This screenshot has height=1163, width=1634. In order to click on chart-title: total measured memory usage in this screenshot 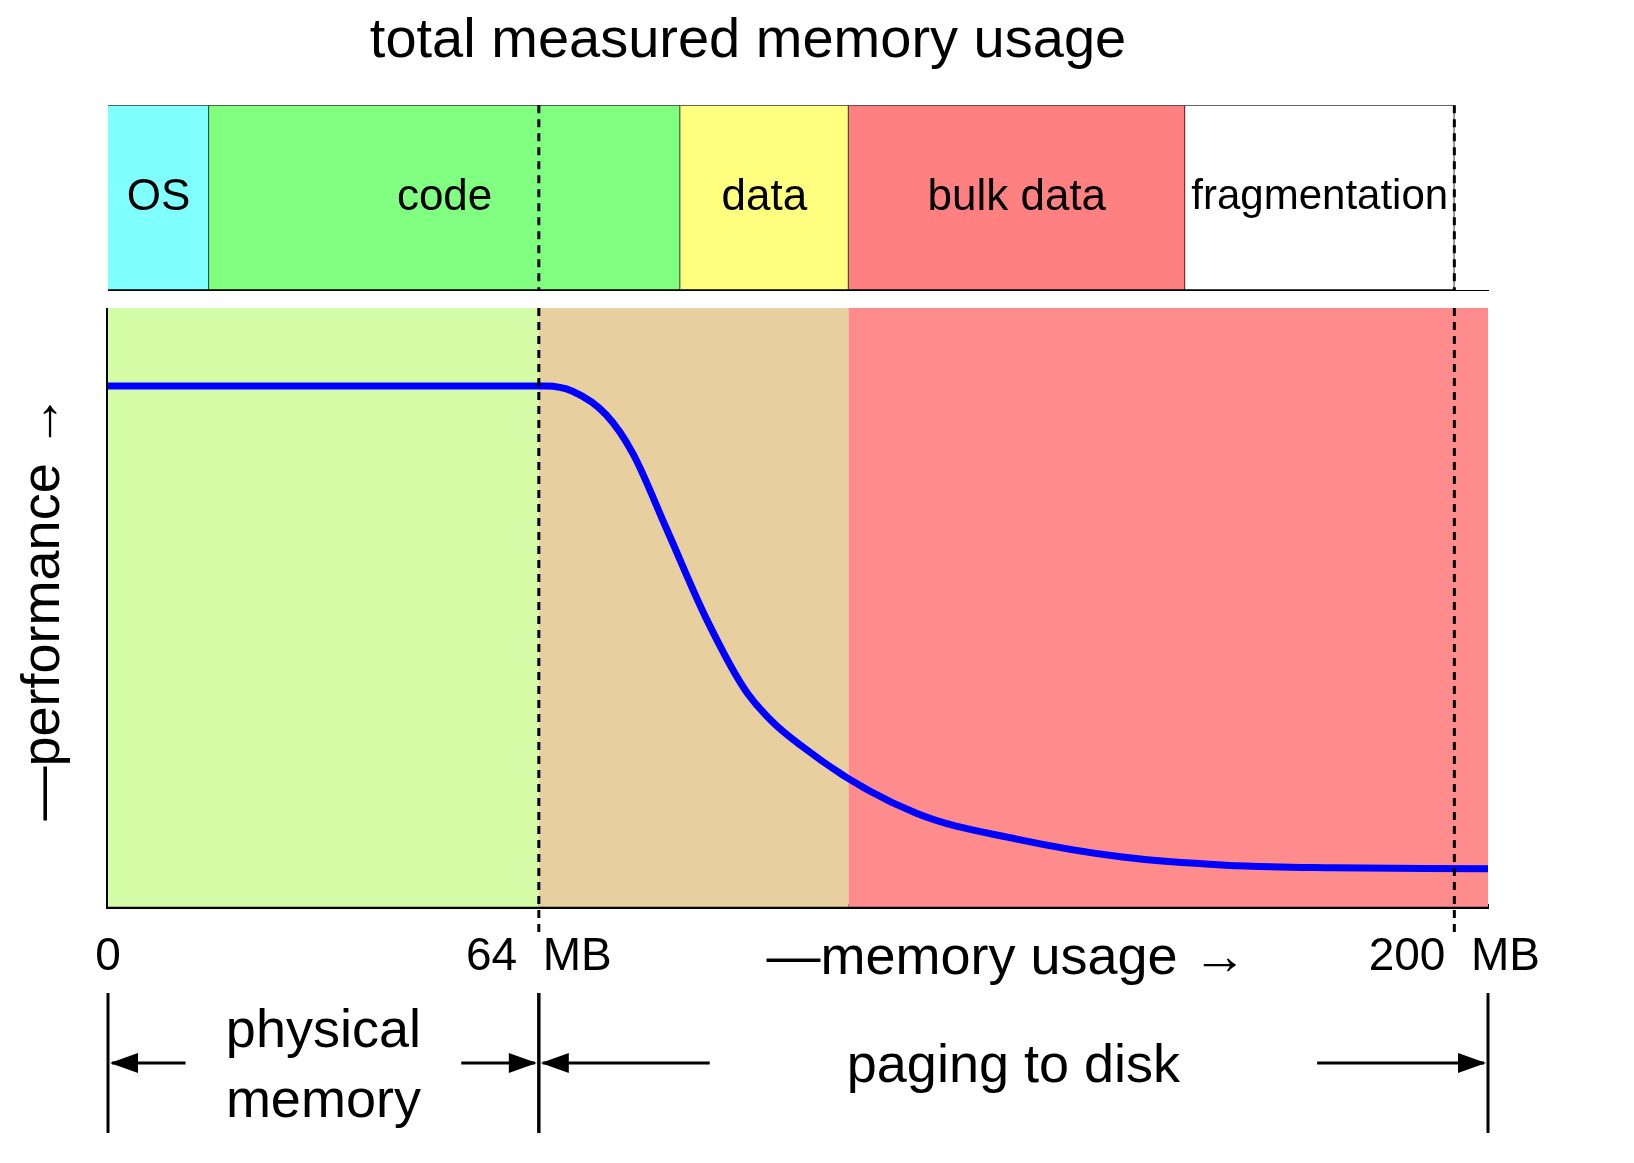, I will do `click(748, 38)`.